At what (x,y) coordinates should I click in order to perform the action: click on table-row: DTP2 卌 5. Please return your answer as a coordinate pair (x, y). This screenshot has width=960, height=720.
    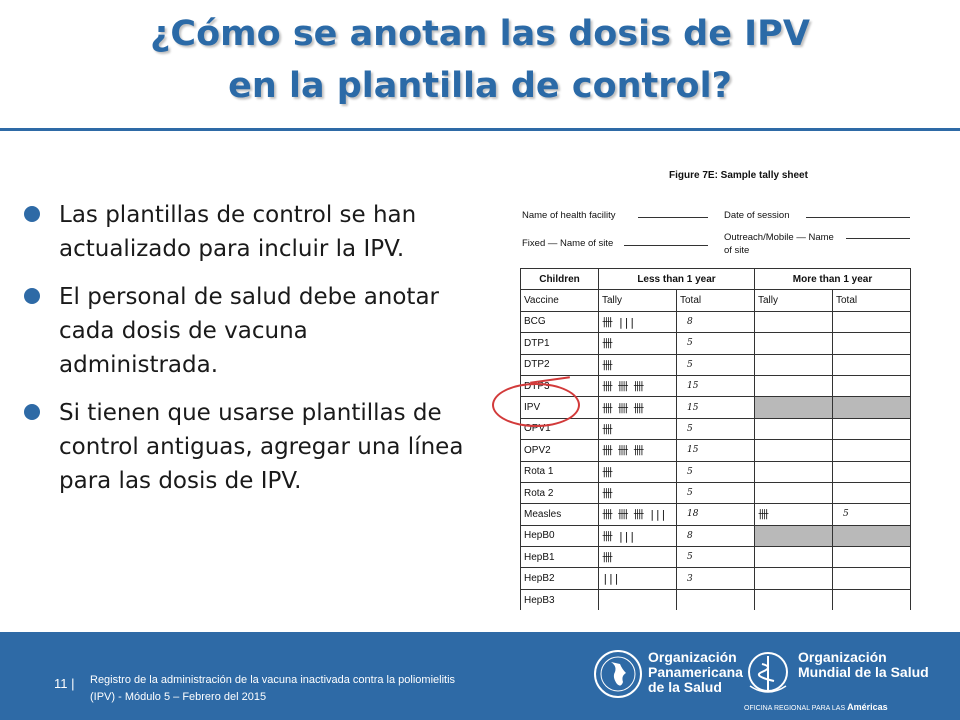
    Looking at the image, I should click on (716, 364).